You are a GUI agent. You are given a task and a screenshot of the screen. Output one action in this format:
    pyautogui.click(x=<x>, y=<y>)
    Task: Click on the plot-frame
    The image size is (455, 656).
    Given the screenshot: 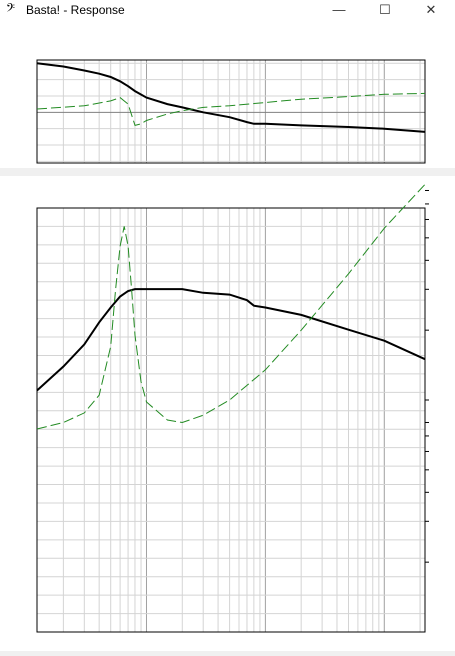 What is the action you would take?
    pyautogui.click(x=231, y=111)
    